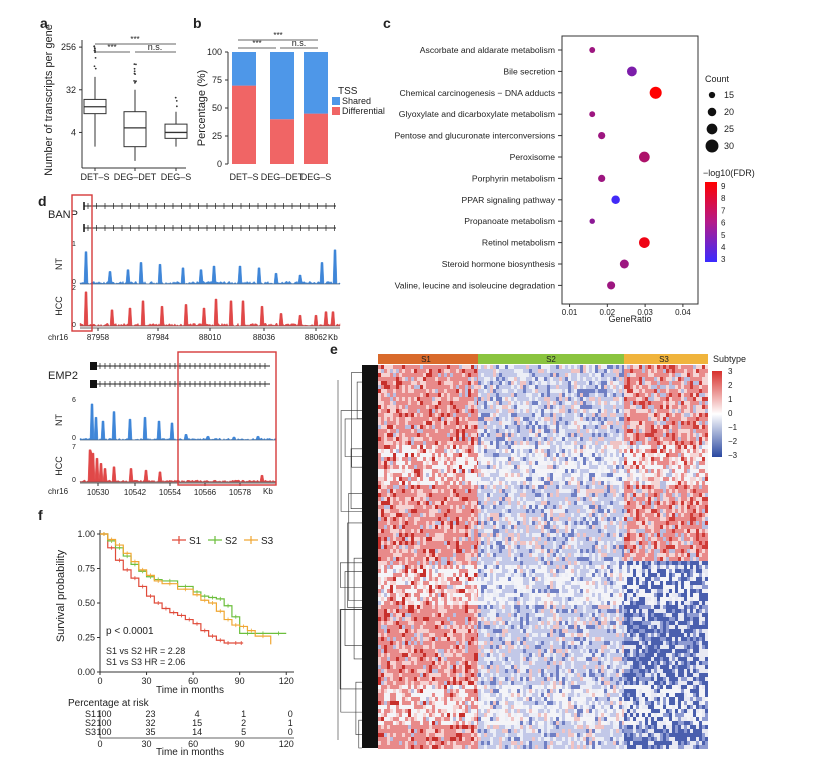 This screenshot has height=759, width=816. What do you see at coordinates (351, 461) in the screenshot?
I see `dendrogram-branch` at bounding box center [351, 461].